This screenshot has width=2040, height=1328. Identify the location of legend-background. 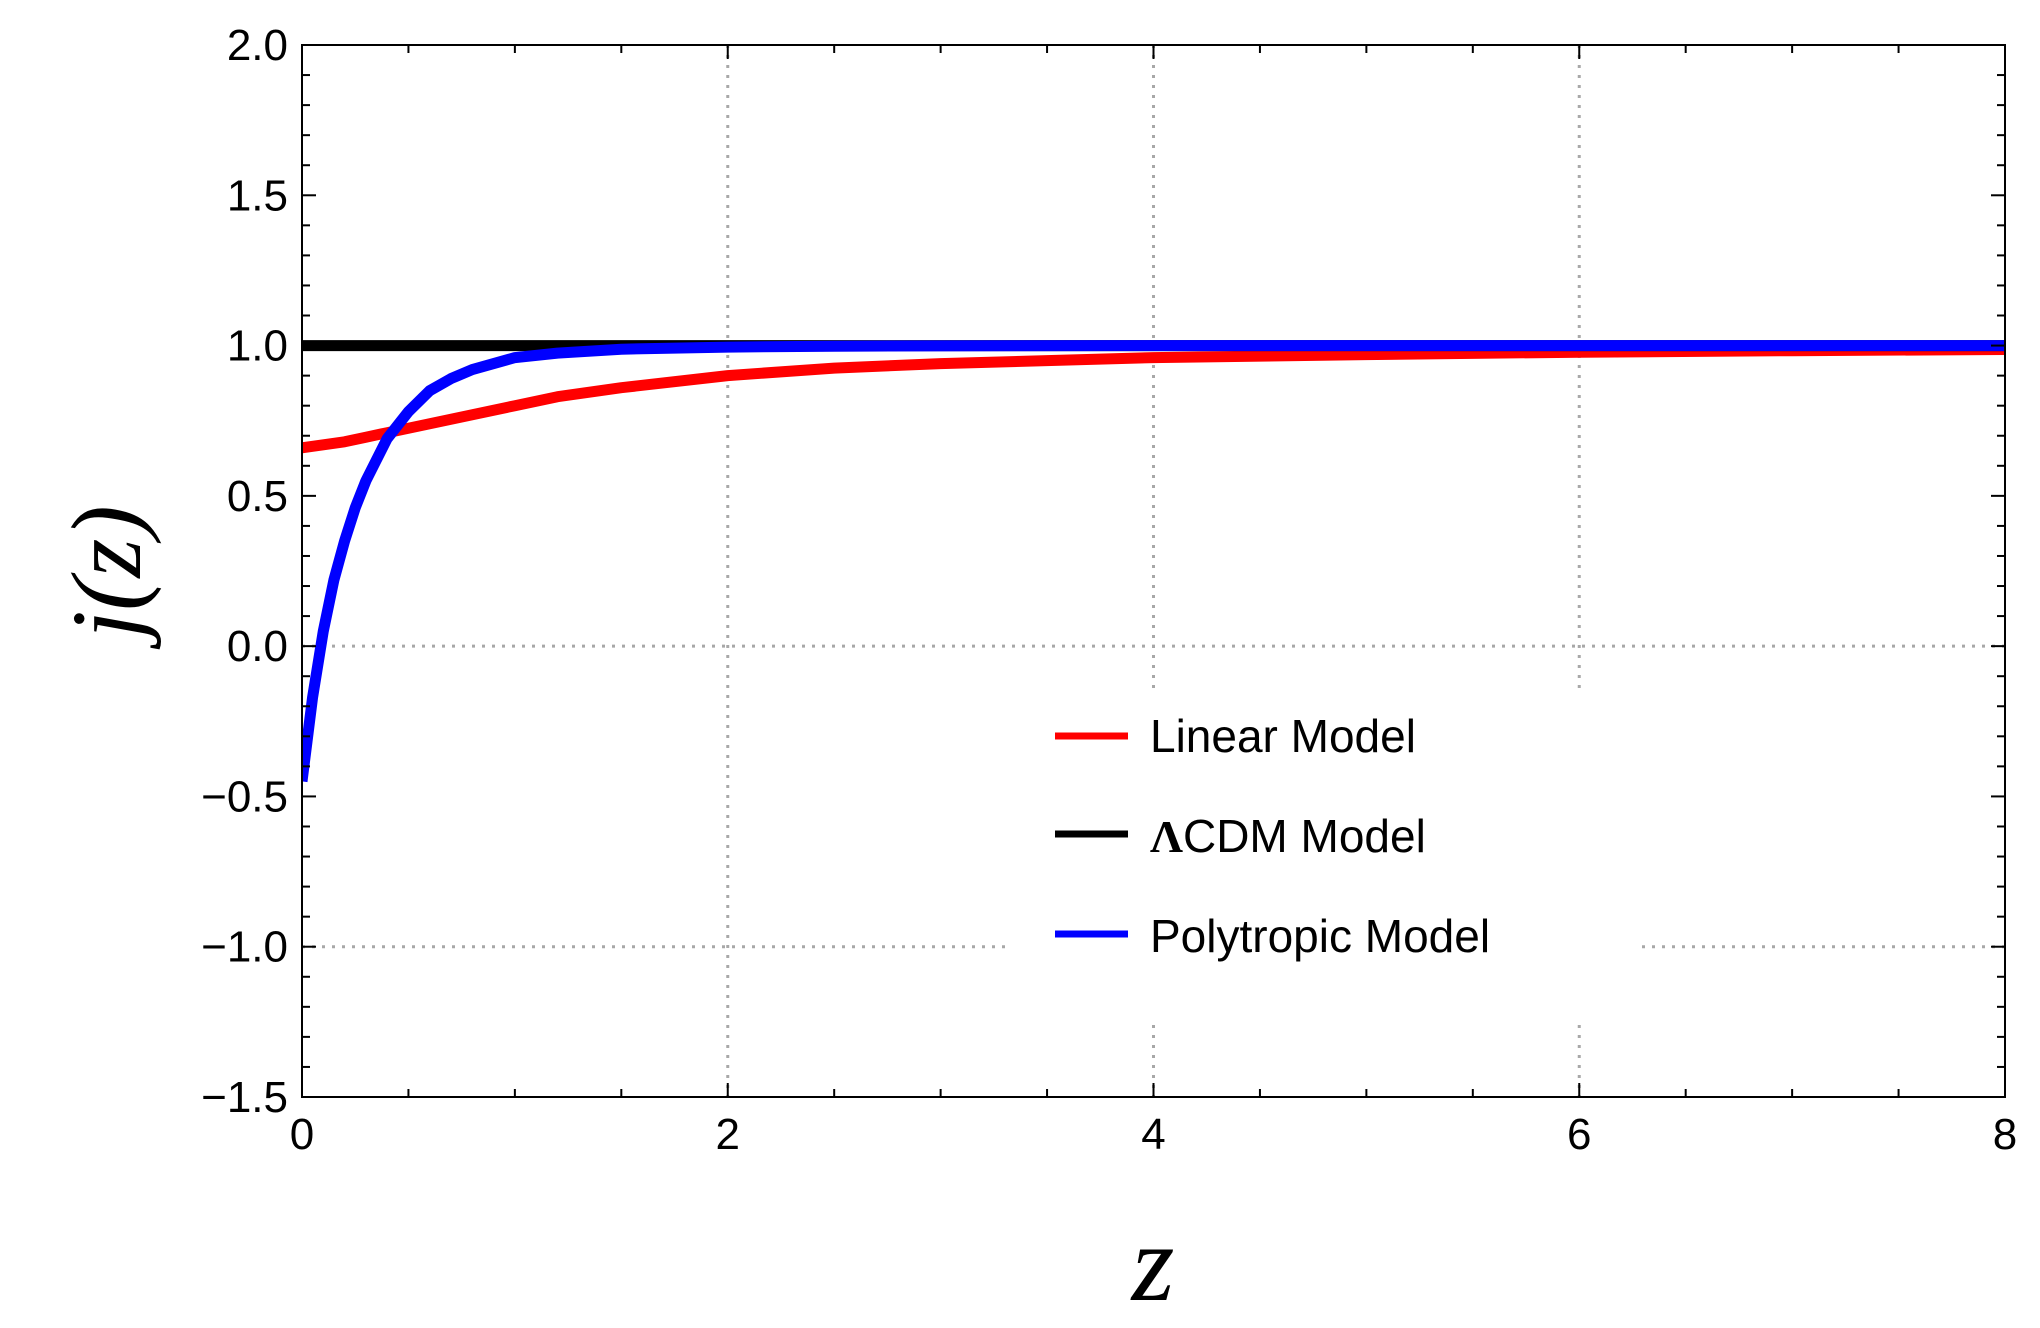
(1322, 855).